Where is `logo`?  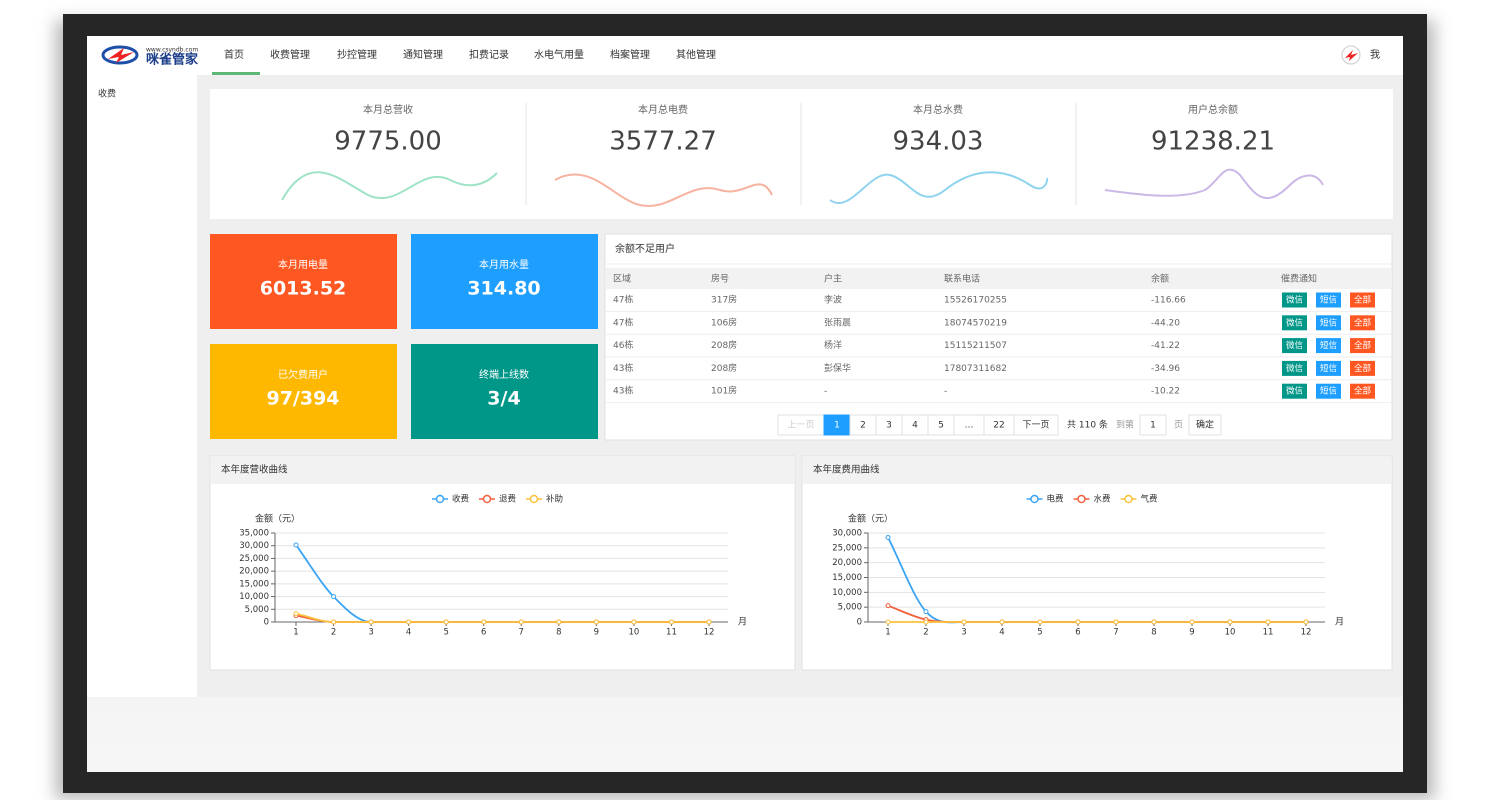 logo is located at coordinates (120, 55).